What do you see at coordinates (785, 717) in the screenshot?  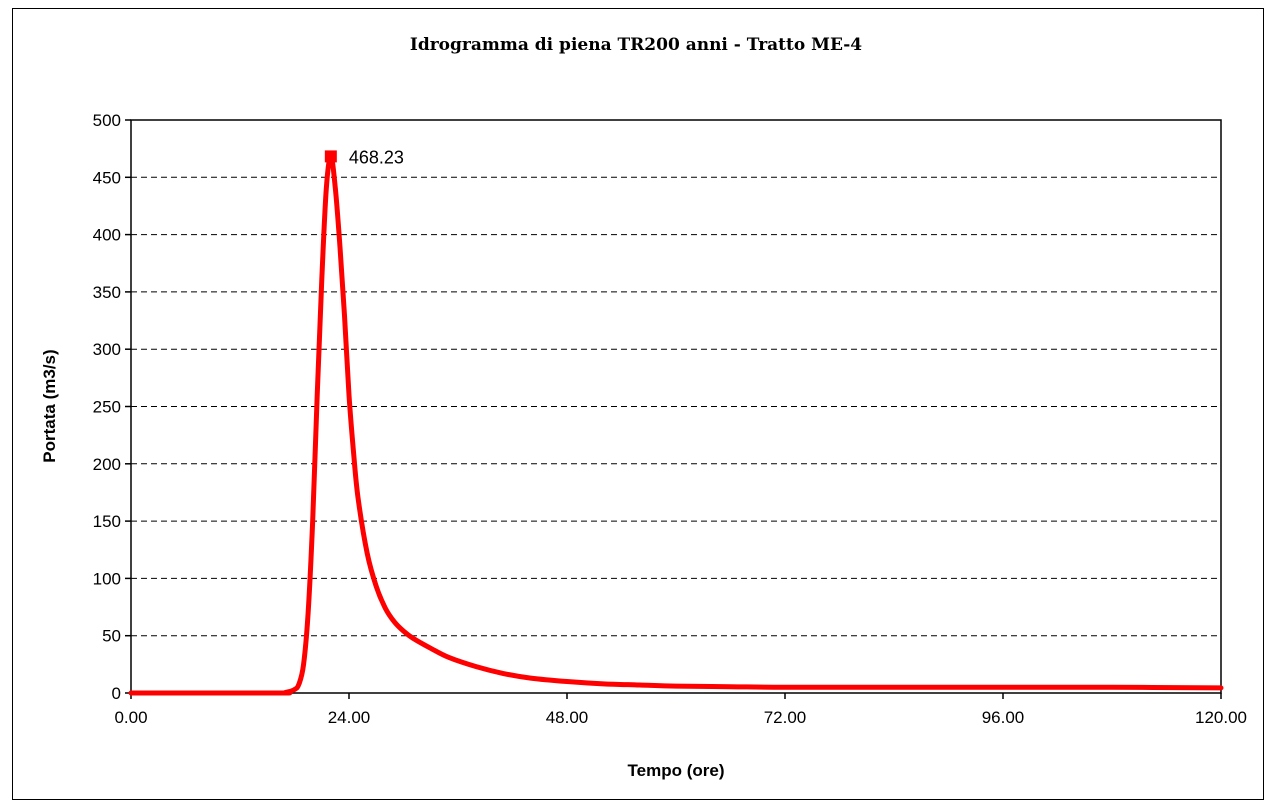 I see `x-tick-label: 72.00` at bounding box center [785, 717].